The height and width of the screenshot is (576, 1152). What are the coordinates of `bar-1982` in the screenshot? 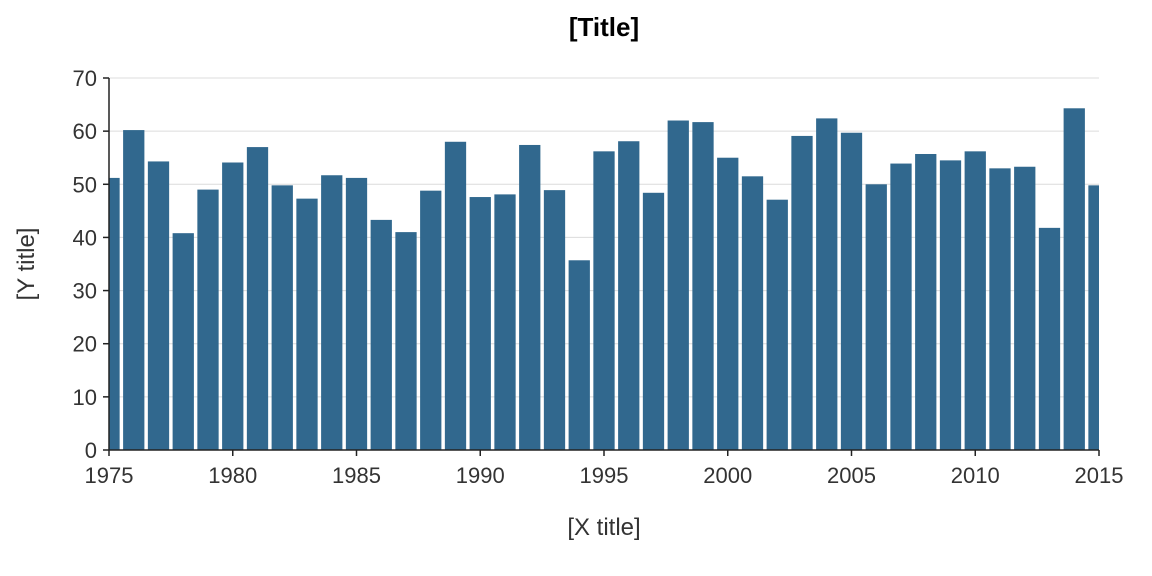 It's located at (282, 317).